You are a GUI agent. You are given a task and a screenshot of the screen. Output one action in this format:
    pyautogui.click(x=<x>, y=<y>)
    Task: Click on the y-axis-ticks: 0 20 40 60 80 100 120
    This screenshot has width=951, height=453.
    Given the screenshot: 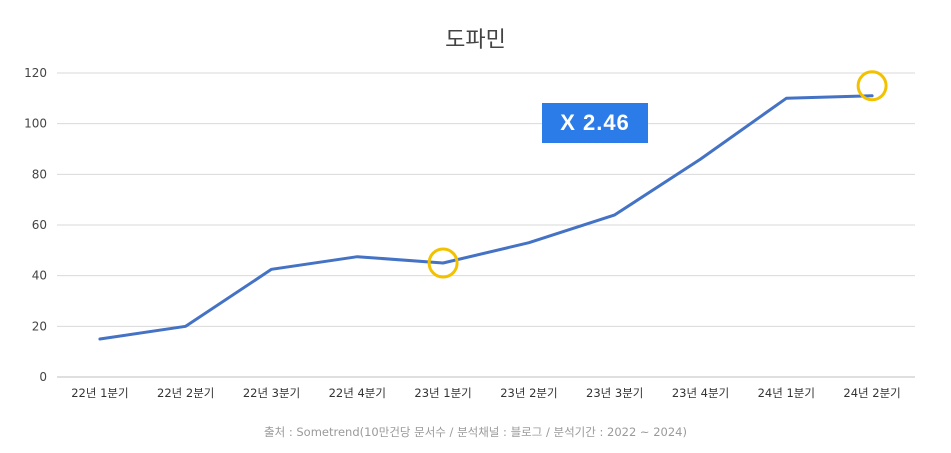 What is the action you would take?
    pyautogui.click(x=35, y=225)
    